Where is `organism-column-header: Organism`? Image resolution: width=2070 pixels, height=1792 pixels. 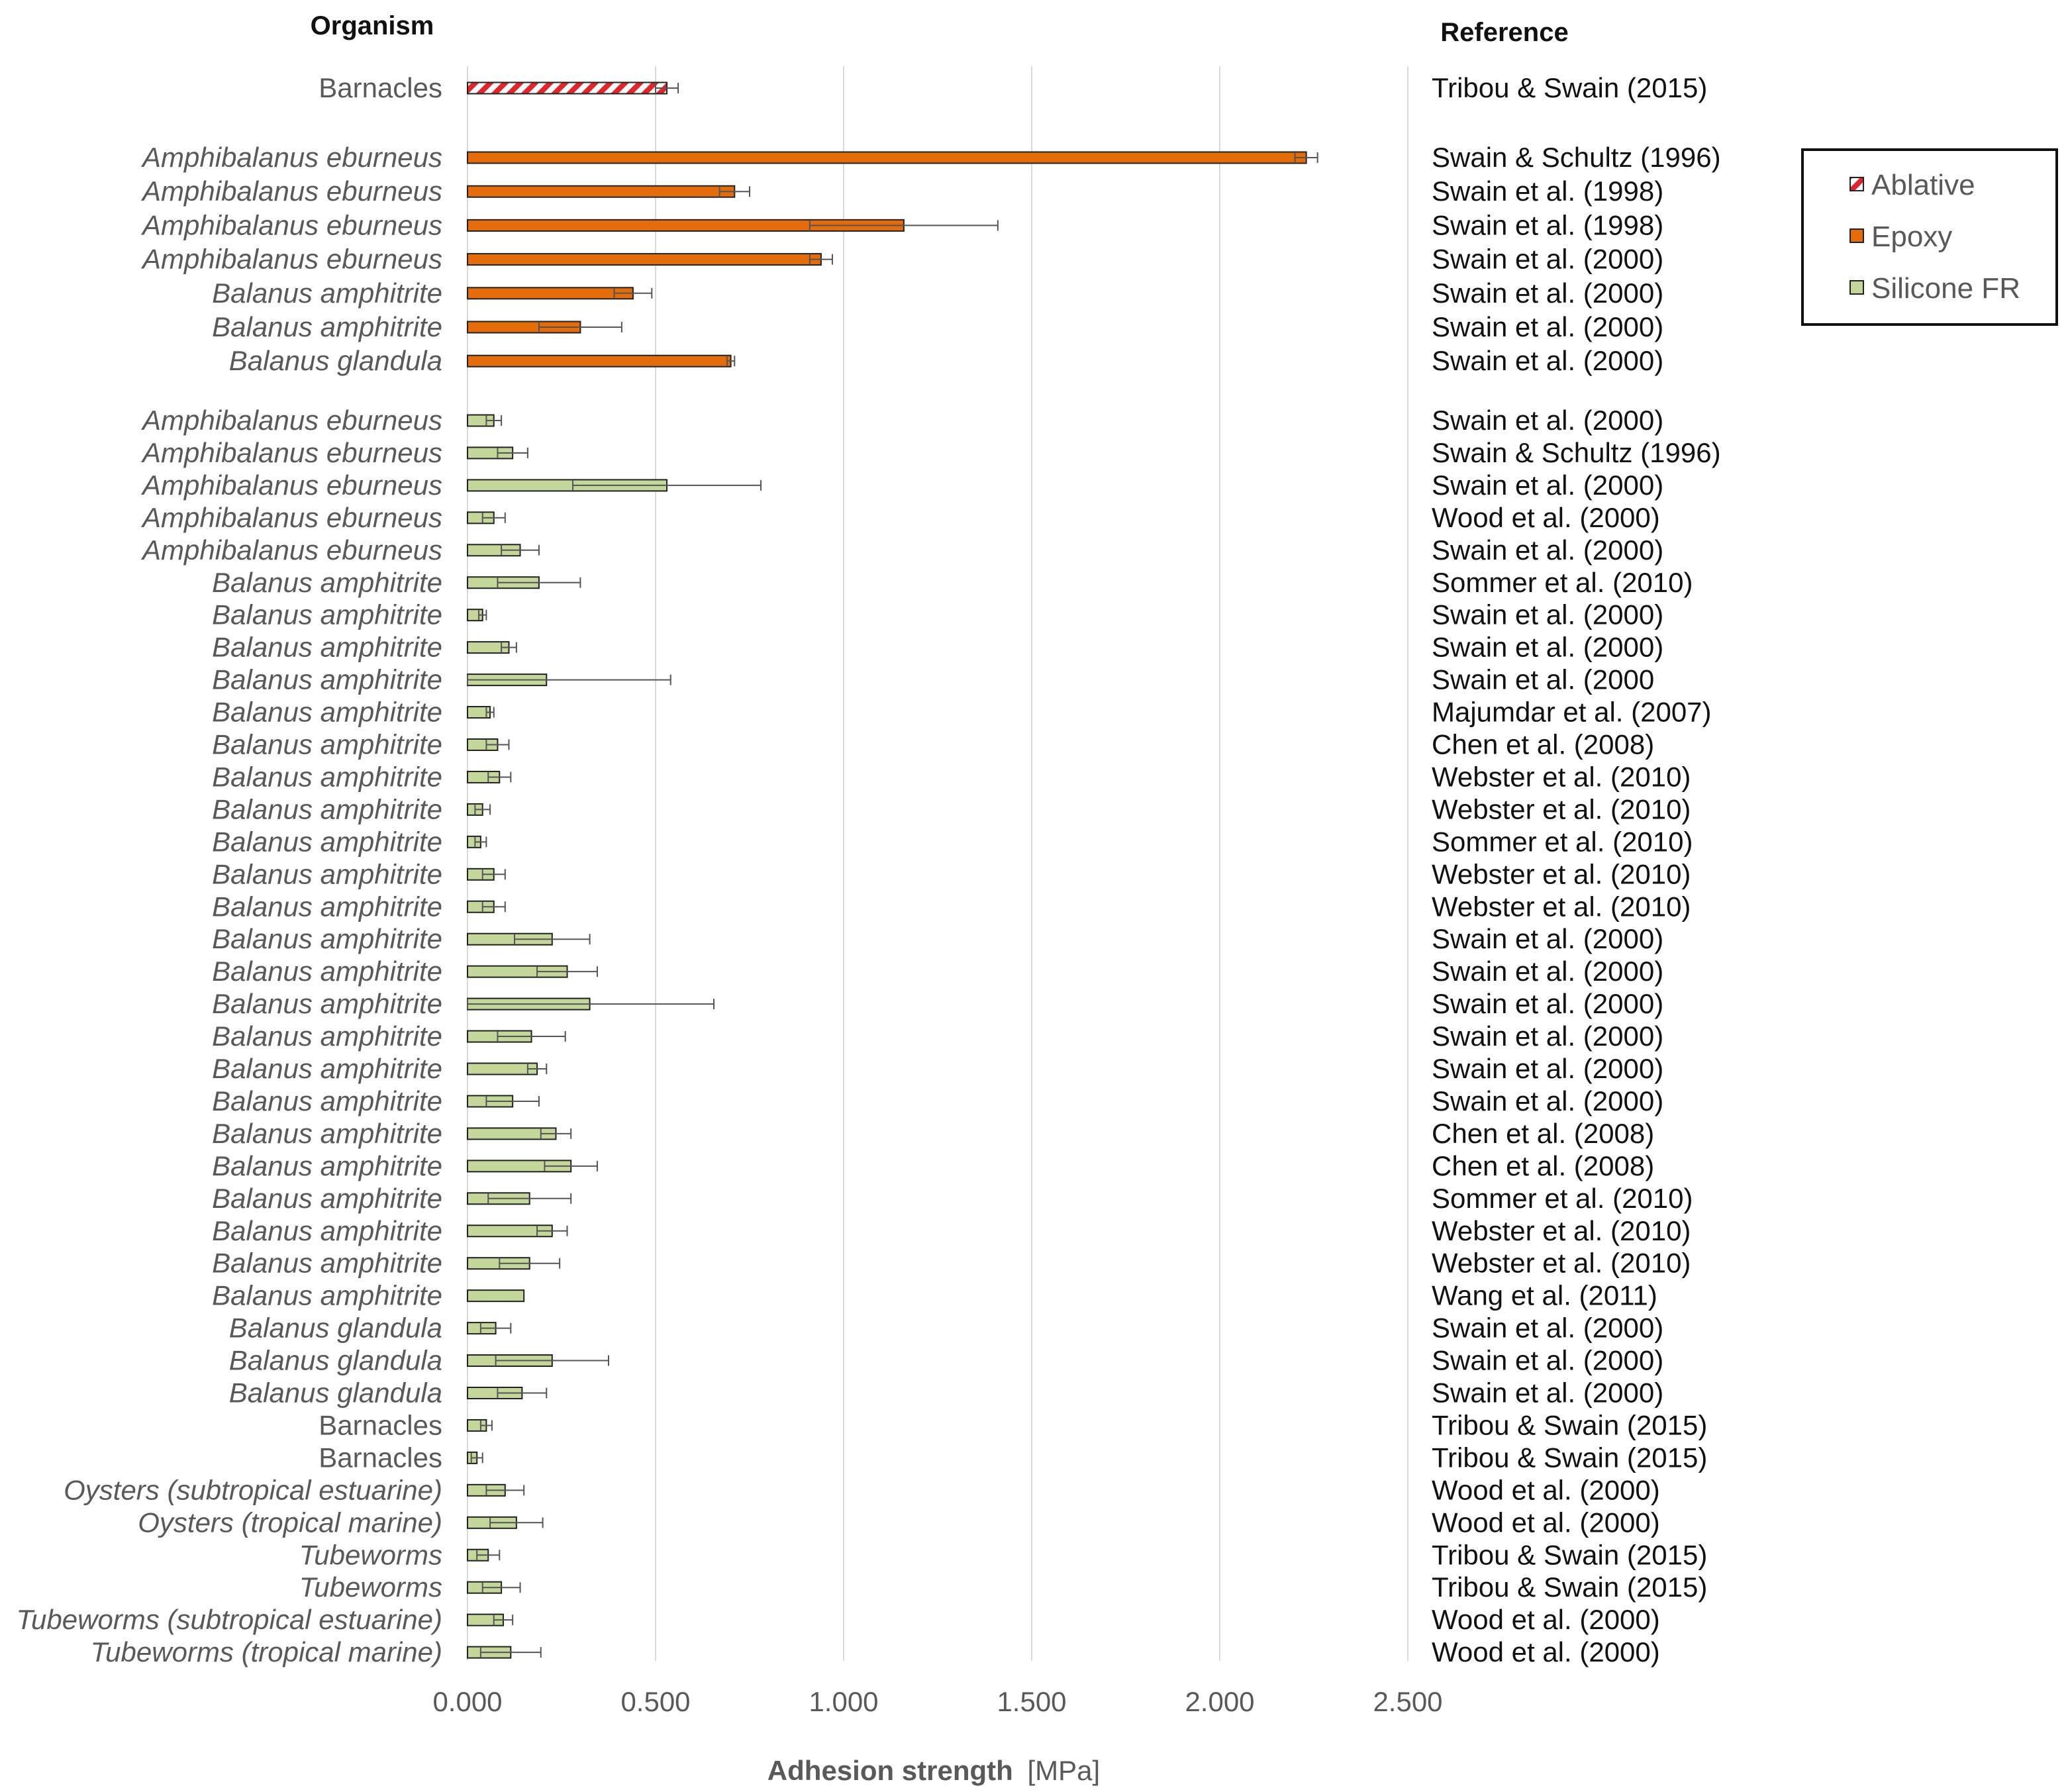 organism-column-header: Organism is located at coordinates (372, 25).